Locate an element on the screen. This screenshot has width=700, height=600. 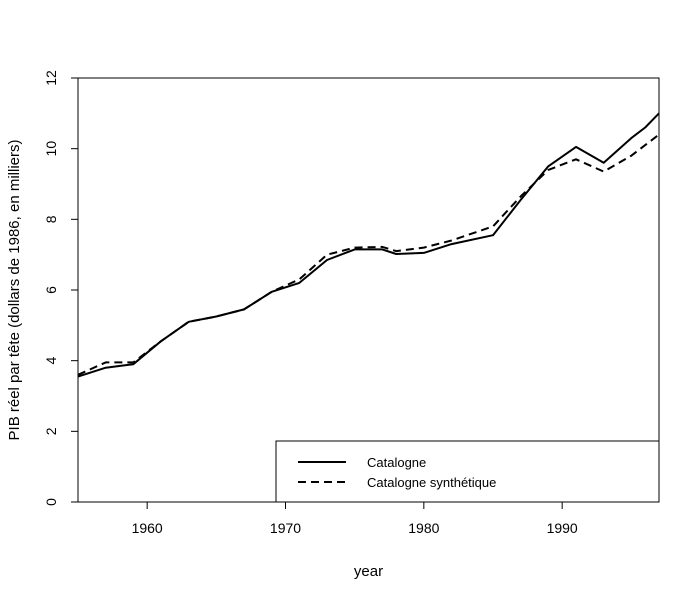
x-tick-label: 1980 is located at coordinates (423, 528).